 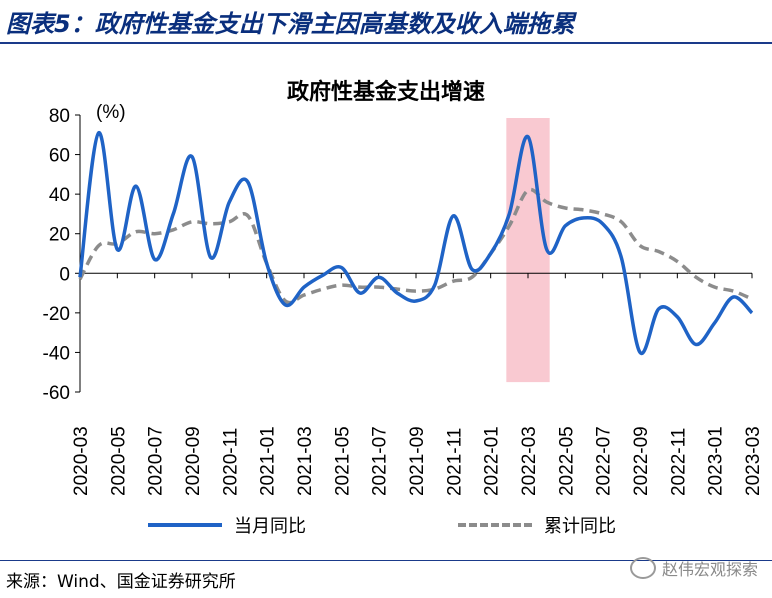 What do you see at coordinates (641, 461) in the screenshot?
I see `x-tick-label: 2022-09` at bounding box center [641, 461].